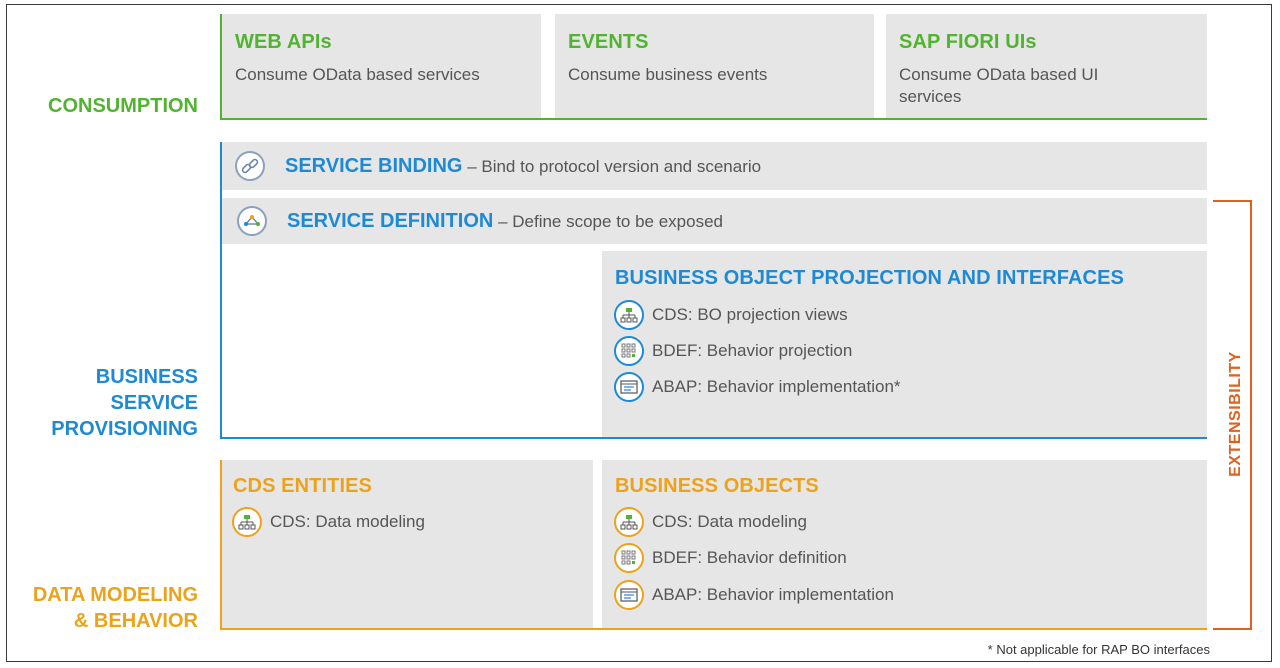 The image size is (1280, 668). Describe the element at coordinates (357, 74) in the screenshot. I see `web-apis-desc: Consume OData based services` at that location.